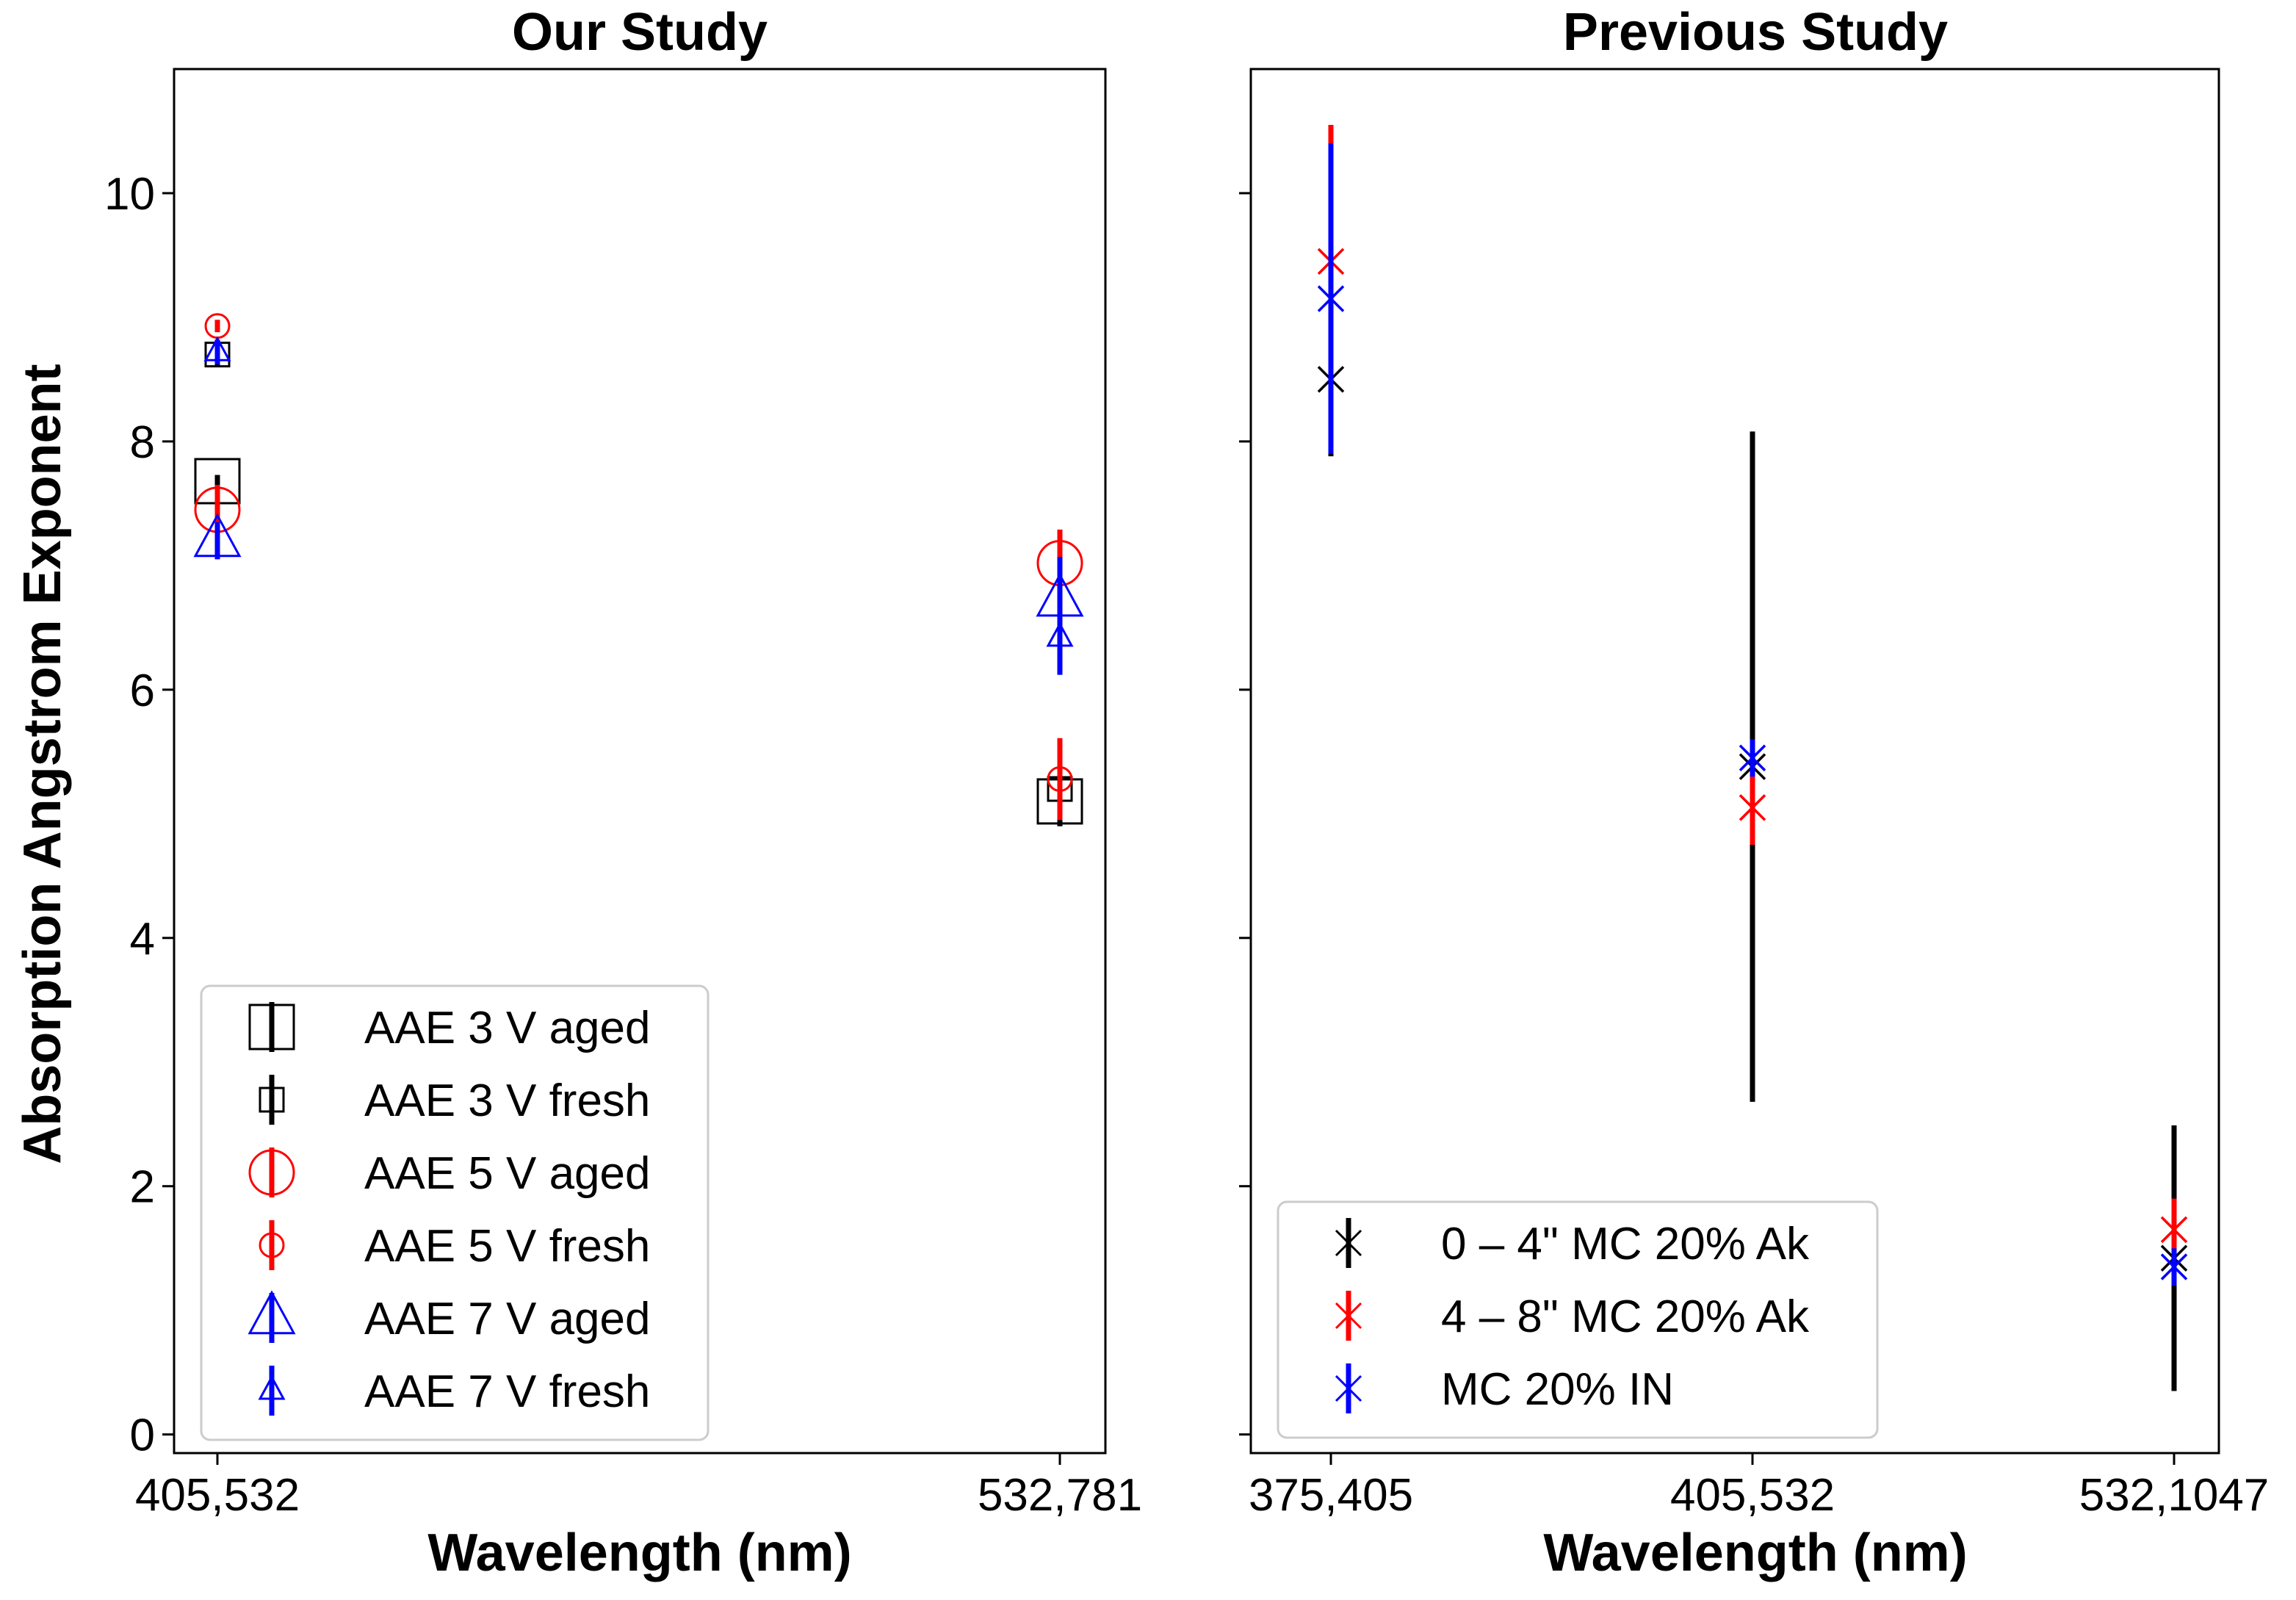 This screenshot has height=1600, width=2296. Describe the element at coordinates (507, 1028) in the screenshot. I see `legend-label: AAE 3 V aged` at that location.